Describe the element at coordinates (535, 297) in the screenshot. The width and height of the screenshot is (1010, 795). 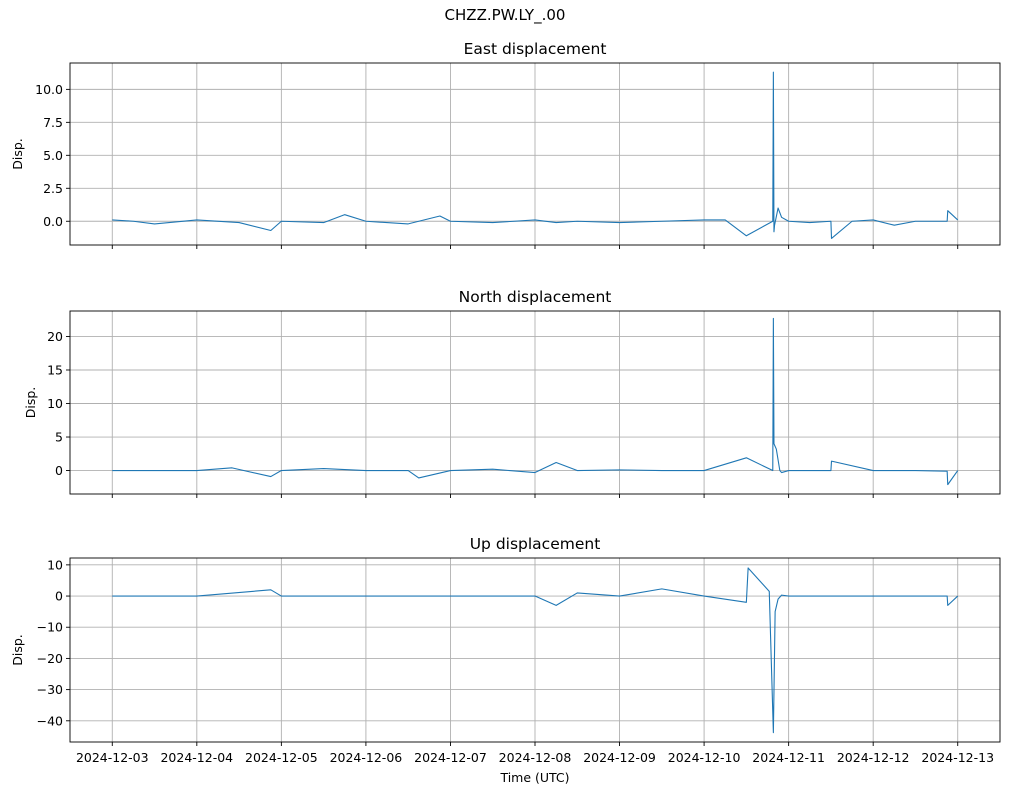
I see `subplot-title: North displacement` at that location.